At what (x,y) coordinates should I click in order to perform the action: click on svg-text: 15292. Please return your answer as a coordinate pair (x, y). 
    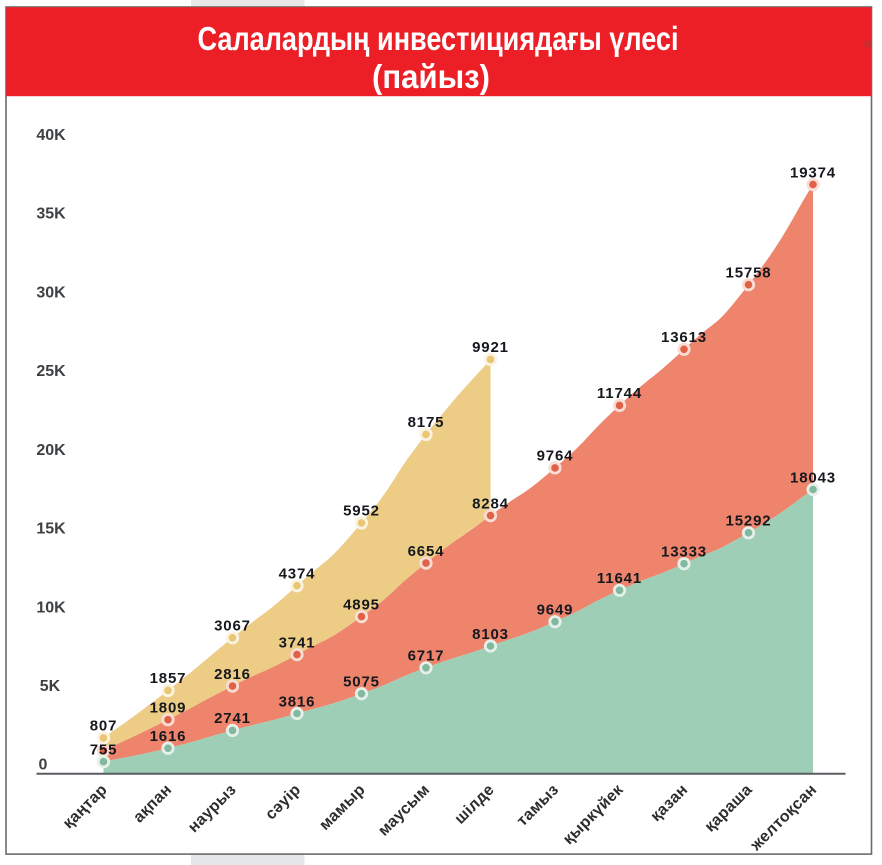
    Looking at the image, I should click on (749, 521).